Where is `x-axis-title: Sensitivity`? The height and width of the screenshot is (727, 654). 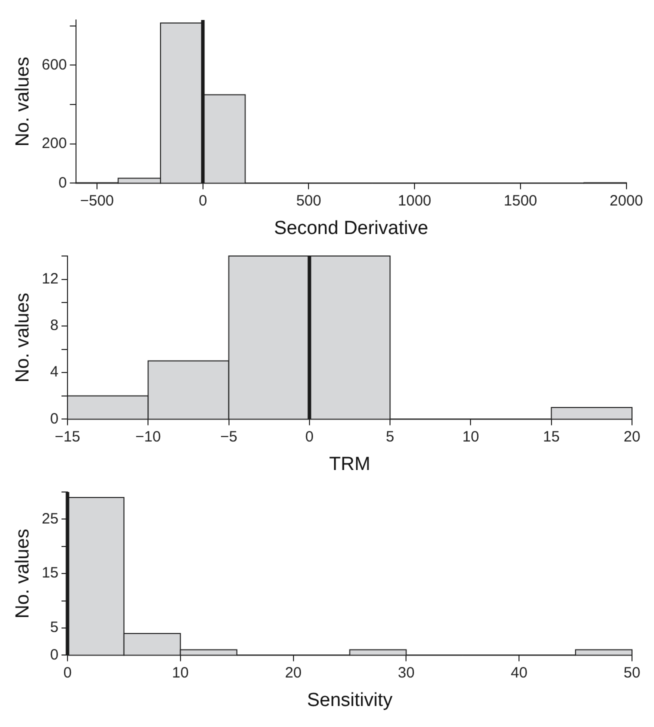 x-axis-title: Sensitivity is located at coordinates (350, 700).